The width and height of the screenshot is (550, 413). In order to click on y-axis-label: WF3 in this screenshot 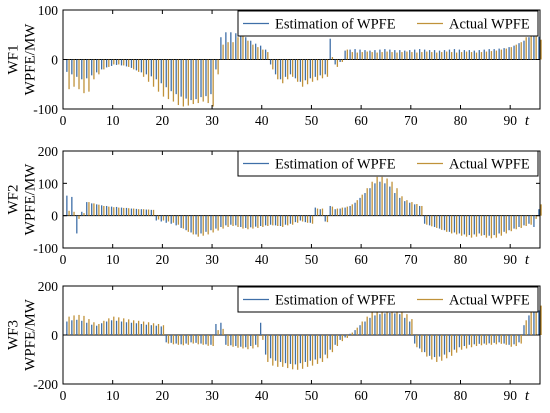, I will do `click(13, 335)`.